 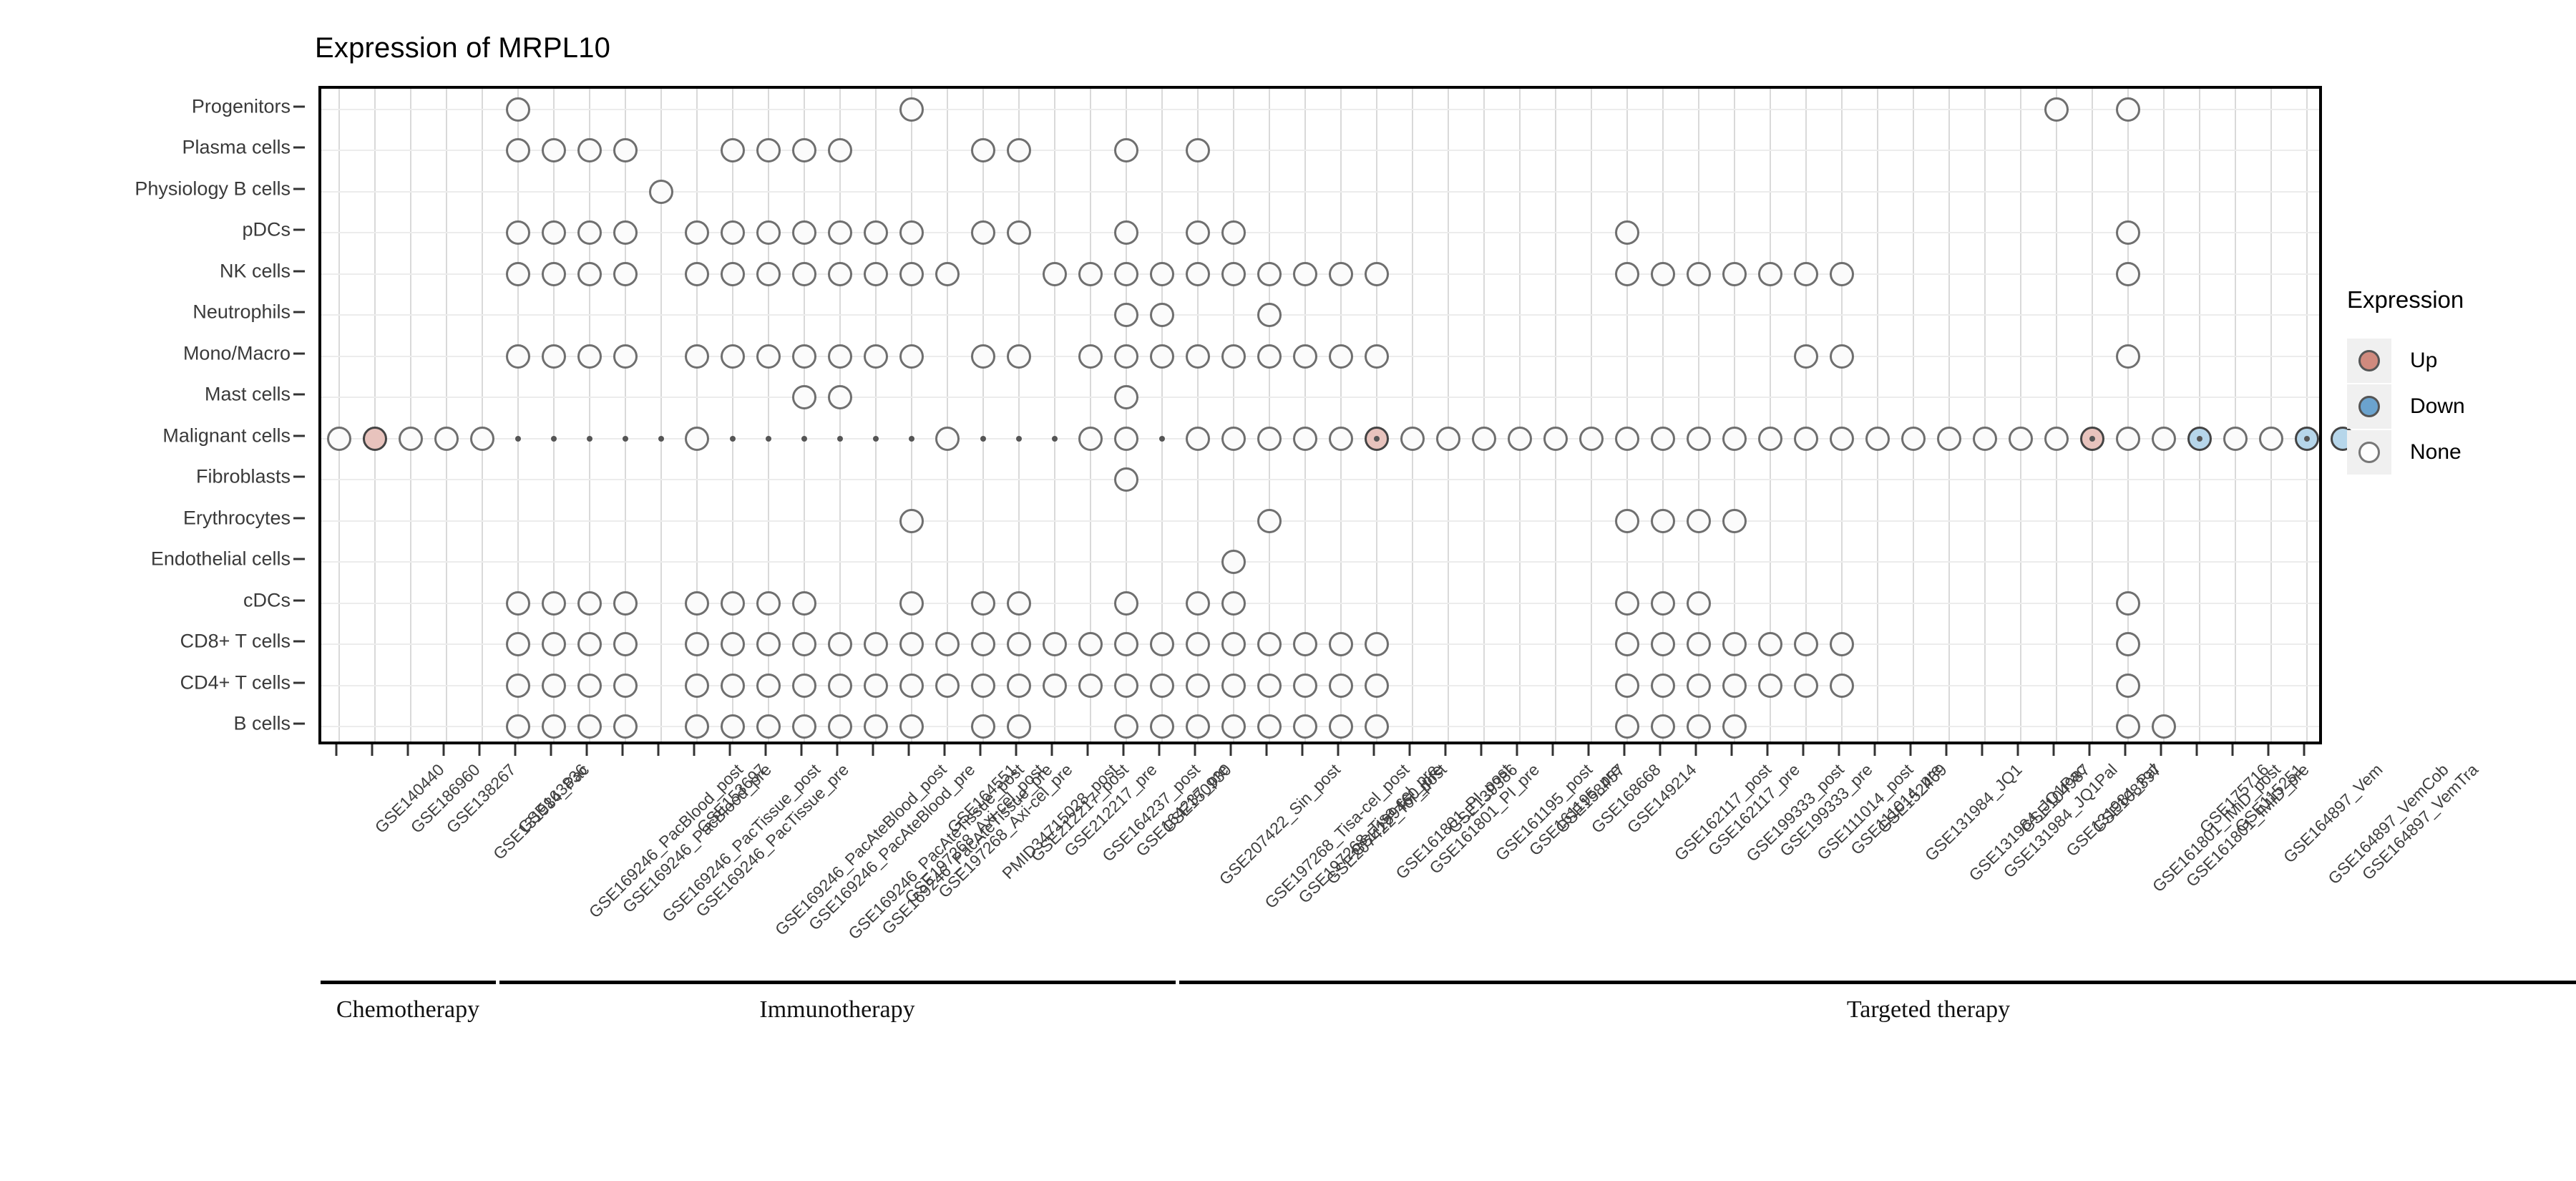 What do you see at coordinates (2454, 452) in the screenshot?
I see `legend-item: None` at bounding box center [2454, 452].